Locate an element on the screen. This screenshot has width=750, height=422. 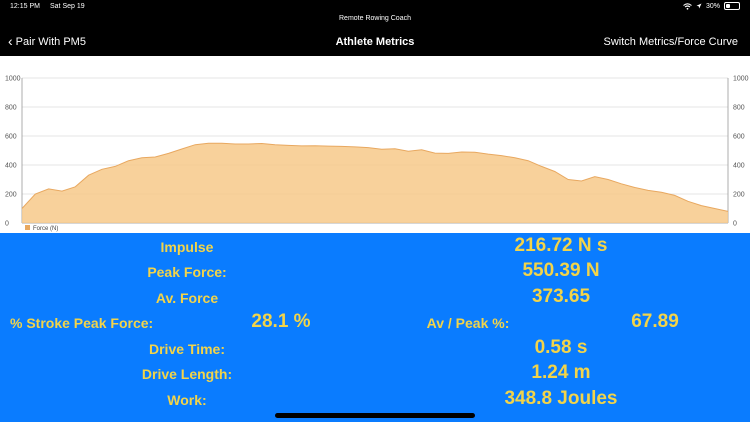
y-tick-label-right: 1000 is located at coordinates (741, 79).